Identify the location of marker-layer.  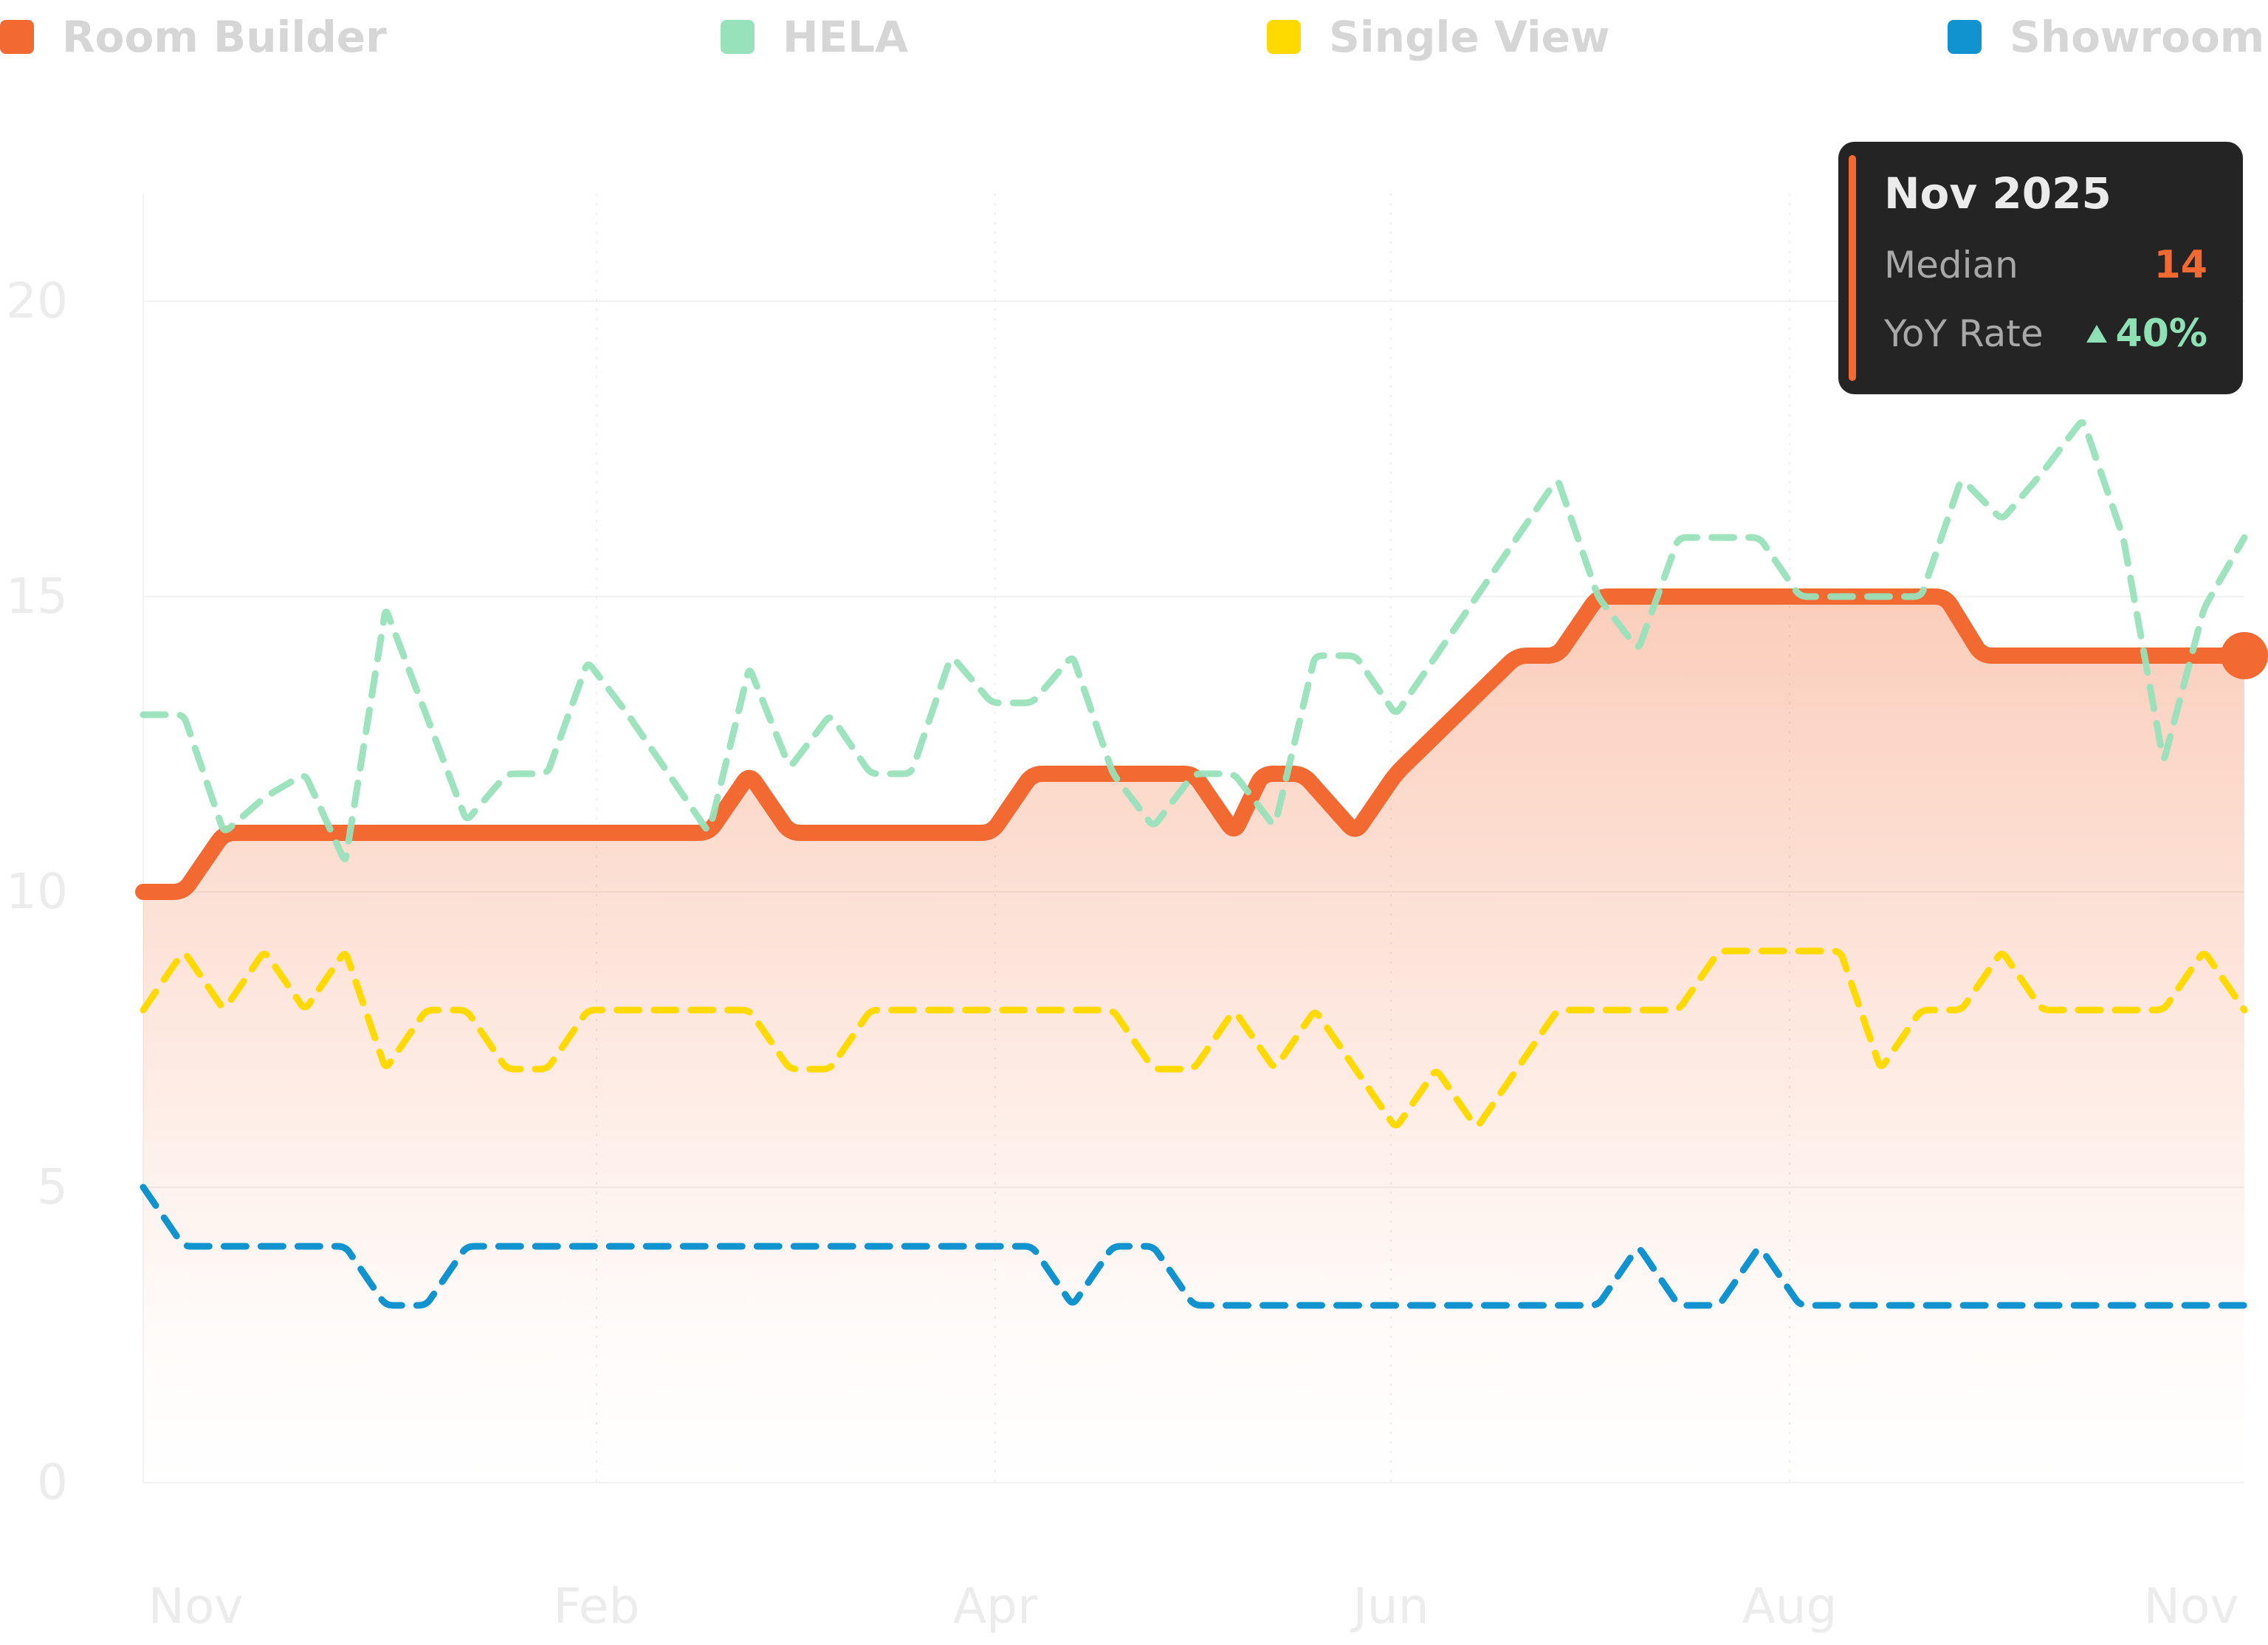
(2244, 655).